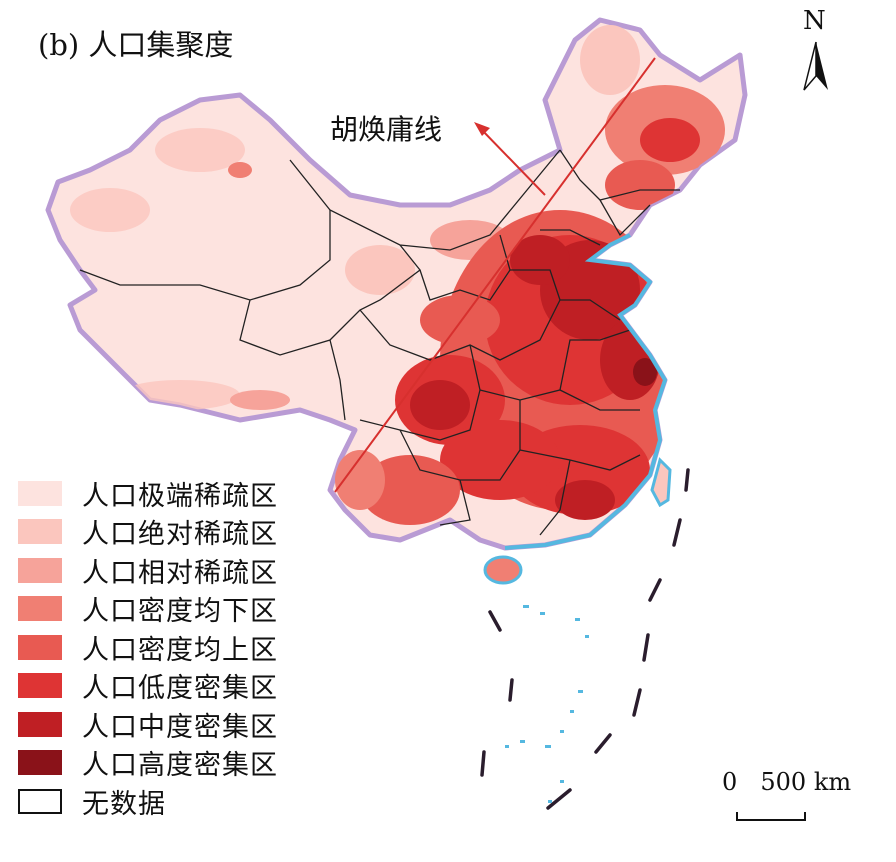  I want to click on scale-distance: 500 km, so click(806, 782).